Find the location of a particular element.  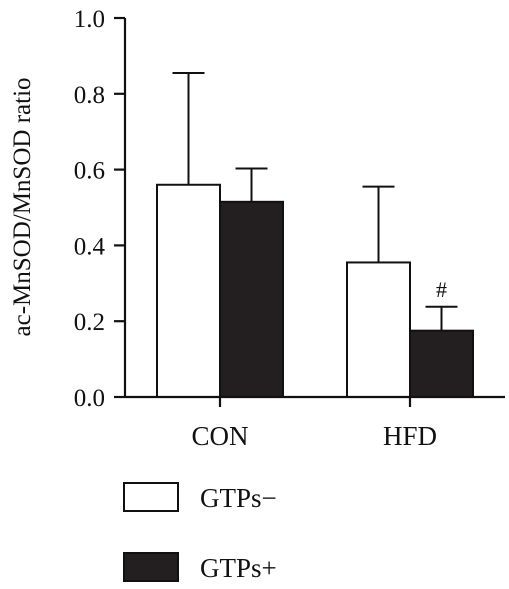

y-axis: 0.0 0.2 0.4 0.6 0.8 1.0 is located at coordinates (100, 209).